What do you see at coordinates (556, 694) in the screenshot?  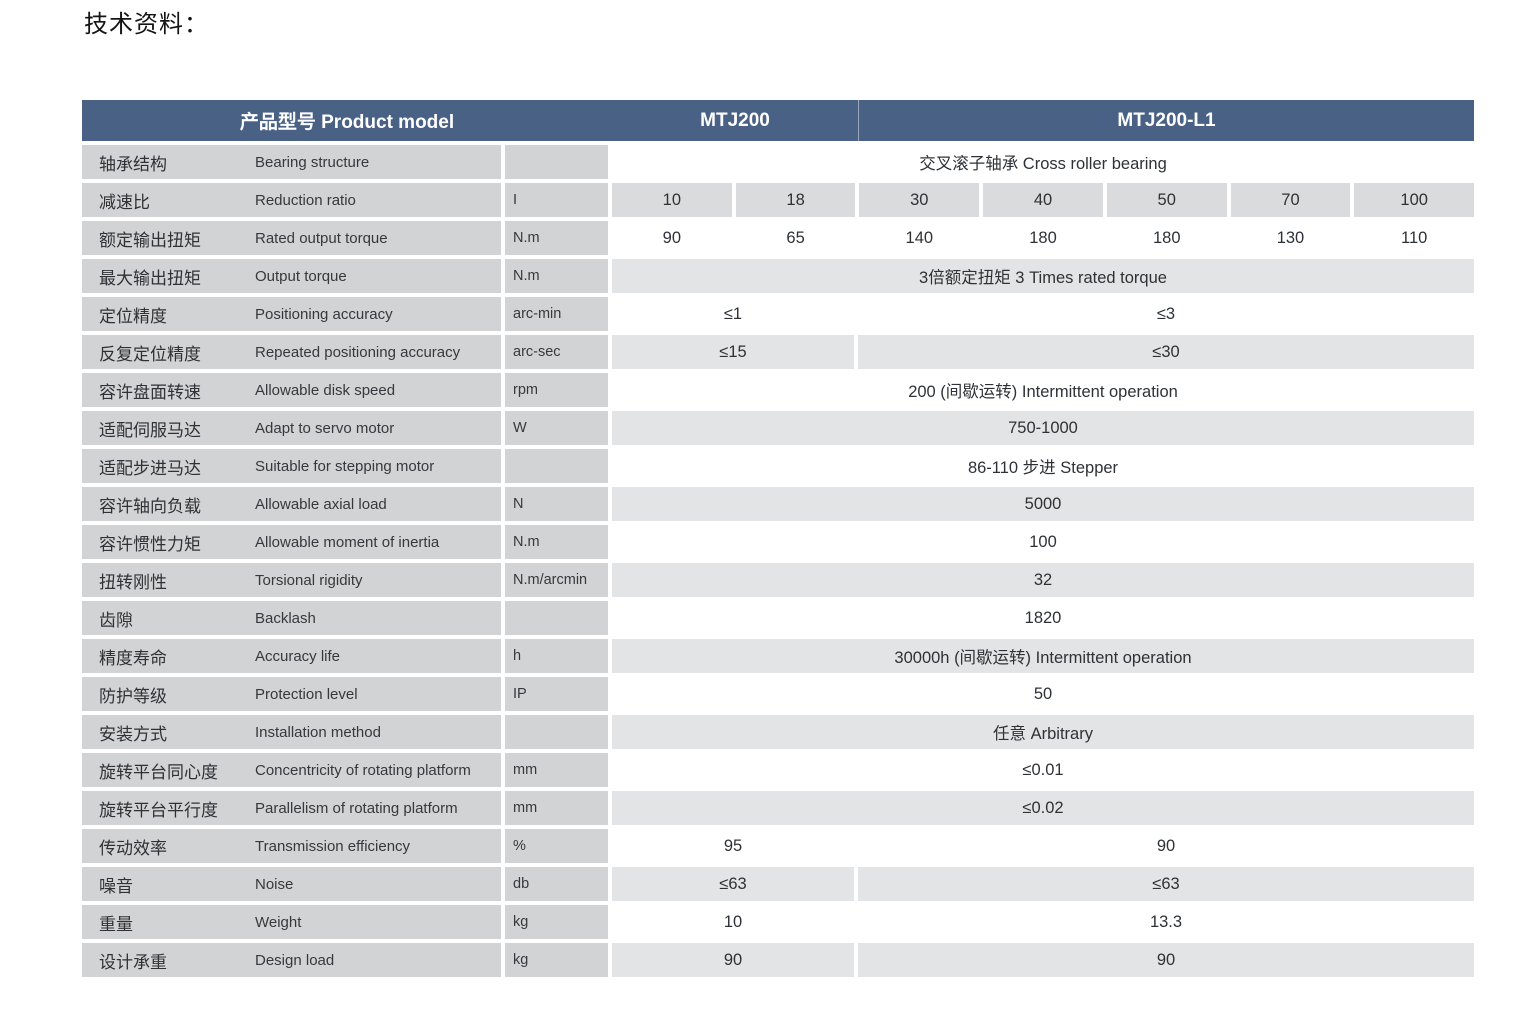 I see `unit-cell: IP` at bounding box center [556, 694].